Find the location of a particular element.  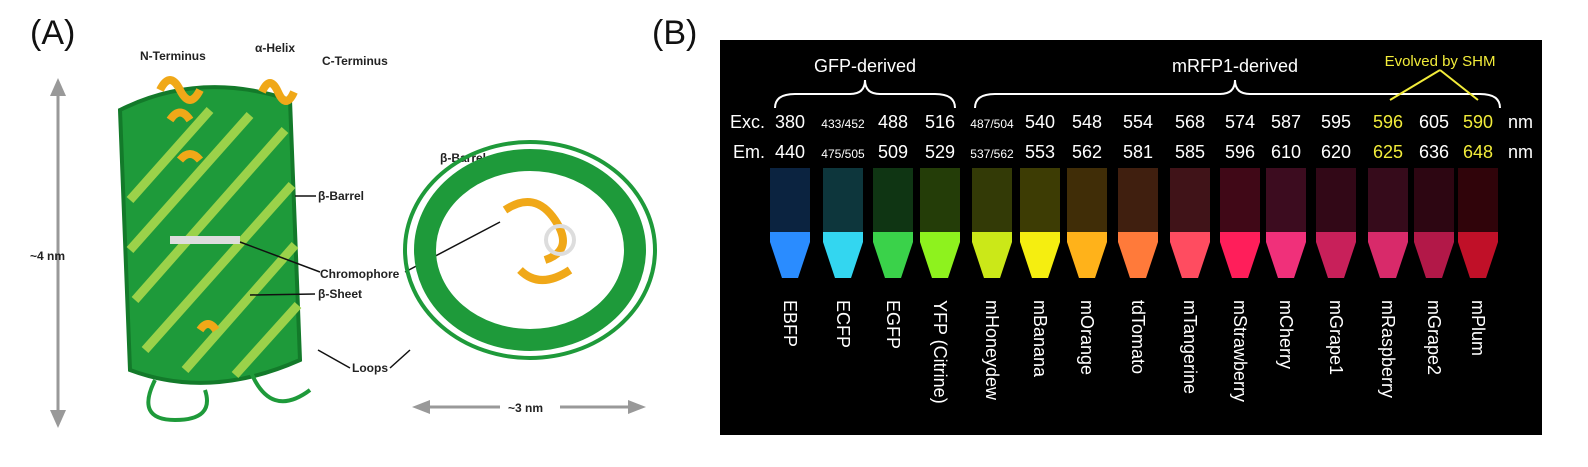

emission: 529 is located at coordinates (940, 152).